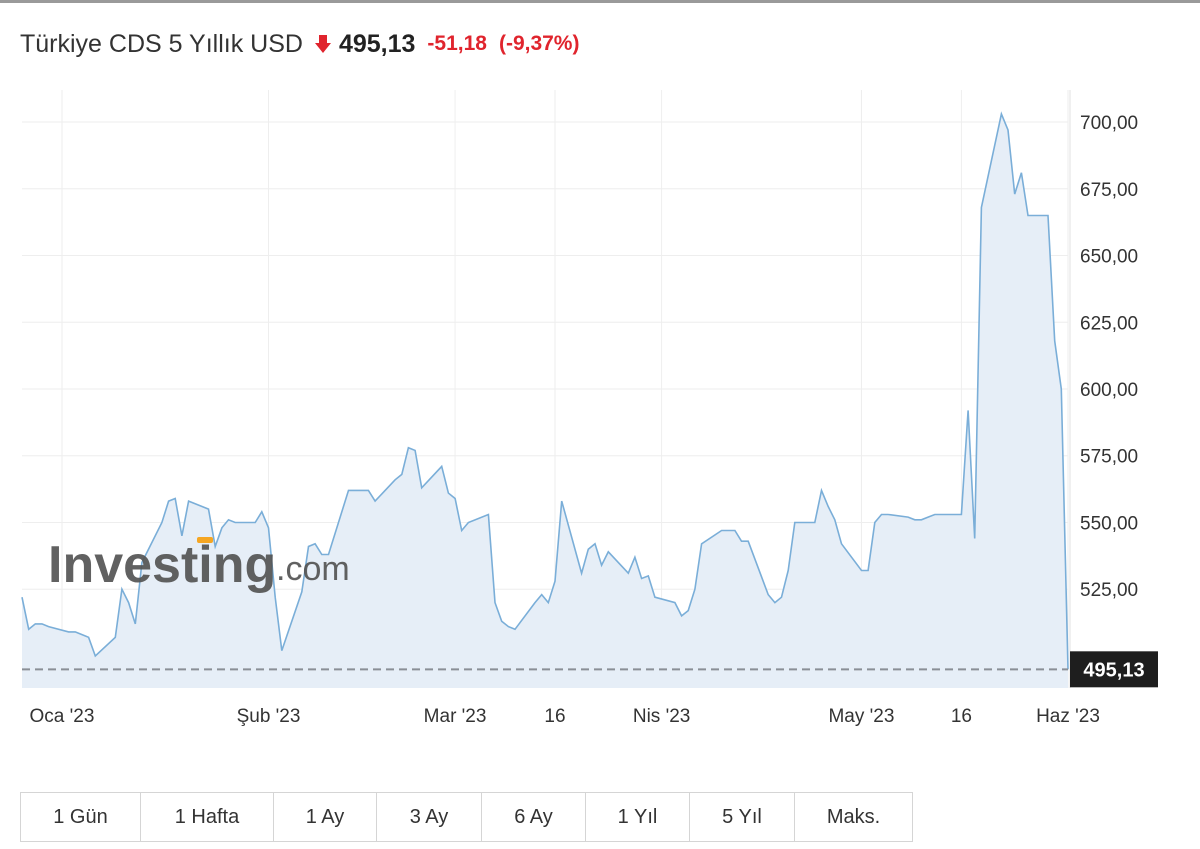 The image size is (1200, 849). I want to click on range-button: 5 Yıl, so click(742, 817).